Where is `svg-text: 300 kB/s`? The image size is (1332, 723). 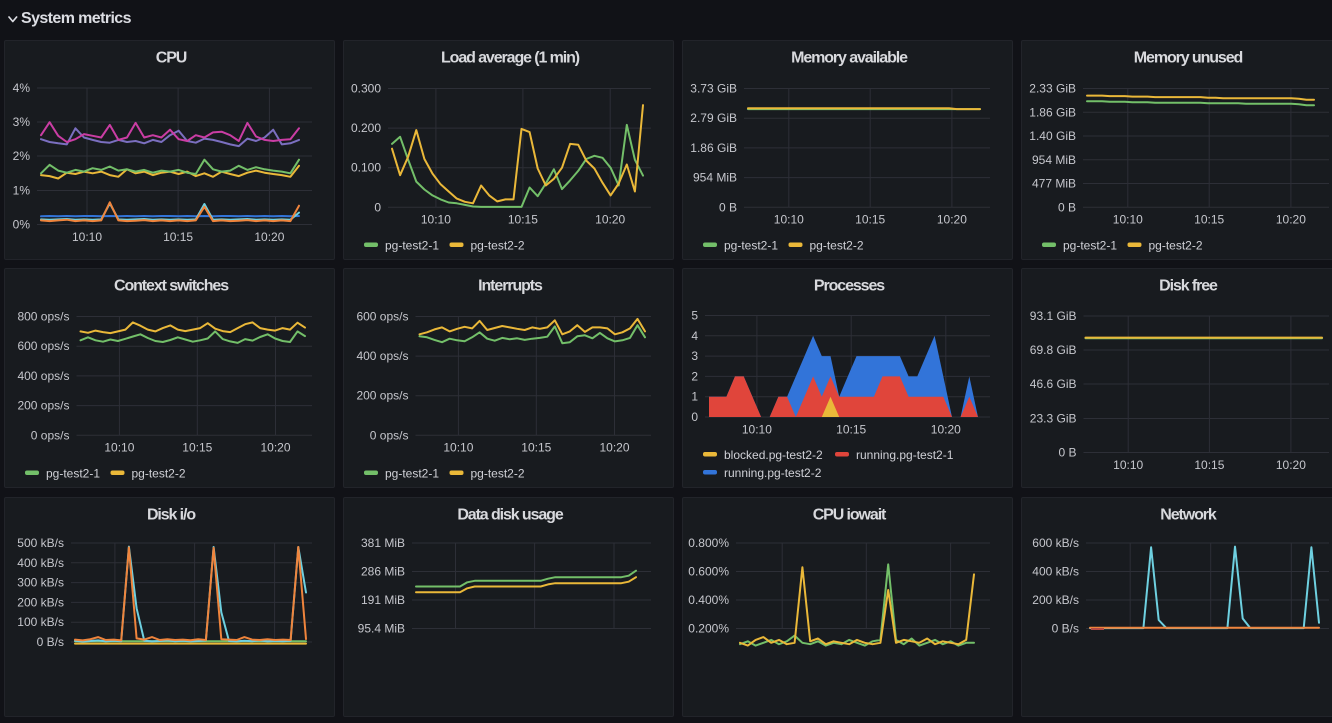
svg-text: 300 kB/s is located at coordinates (40, 583).